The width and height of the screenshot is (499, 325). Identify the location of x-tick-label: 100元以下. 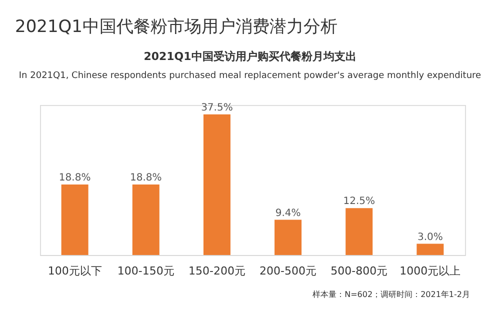
(75, 271).